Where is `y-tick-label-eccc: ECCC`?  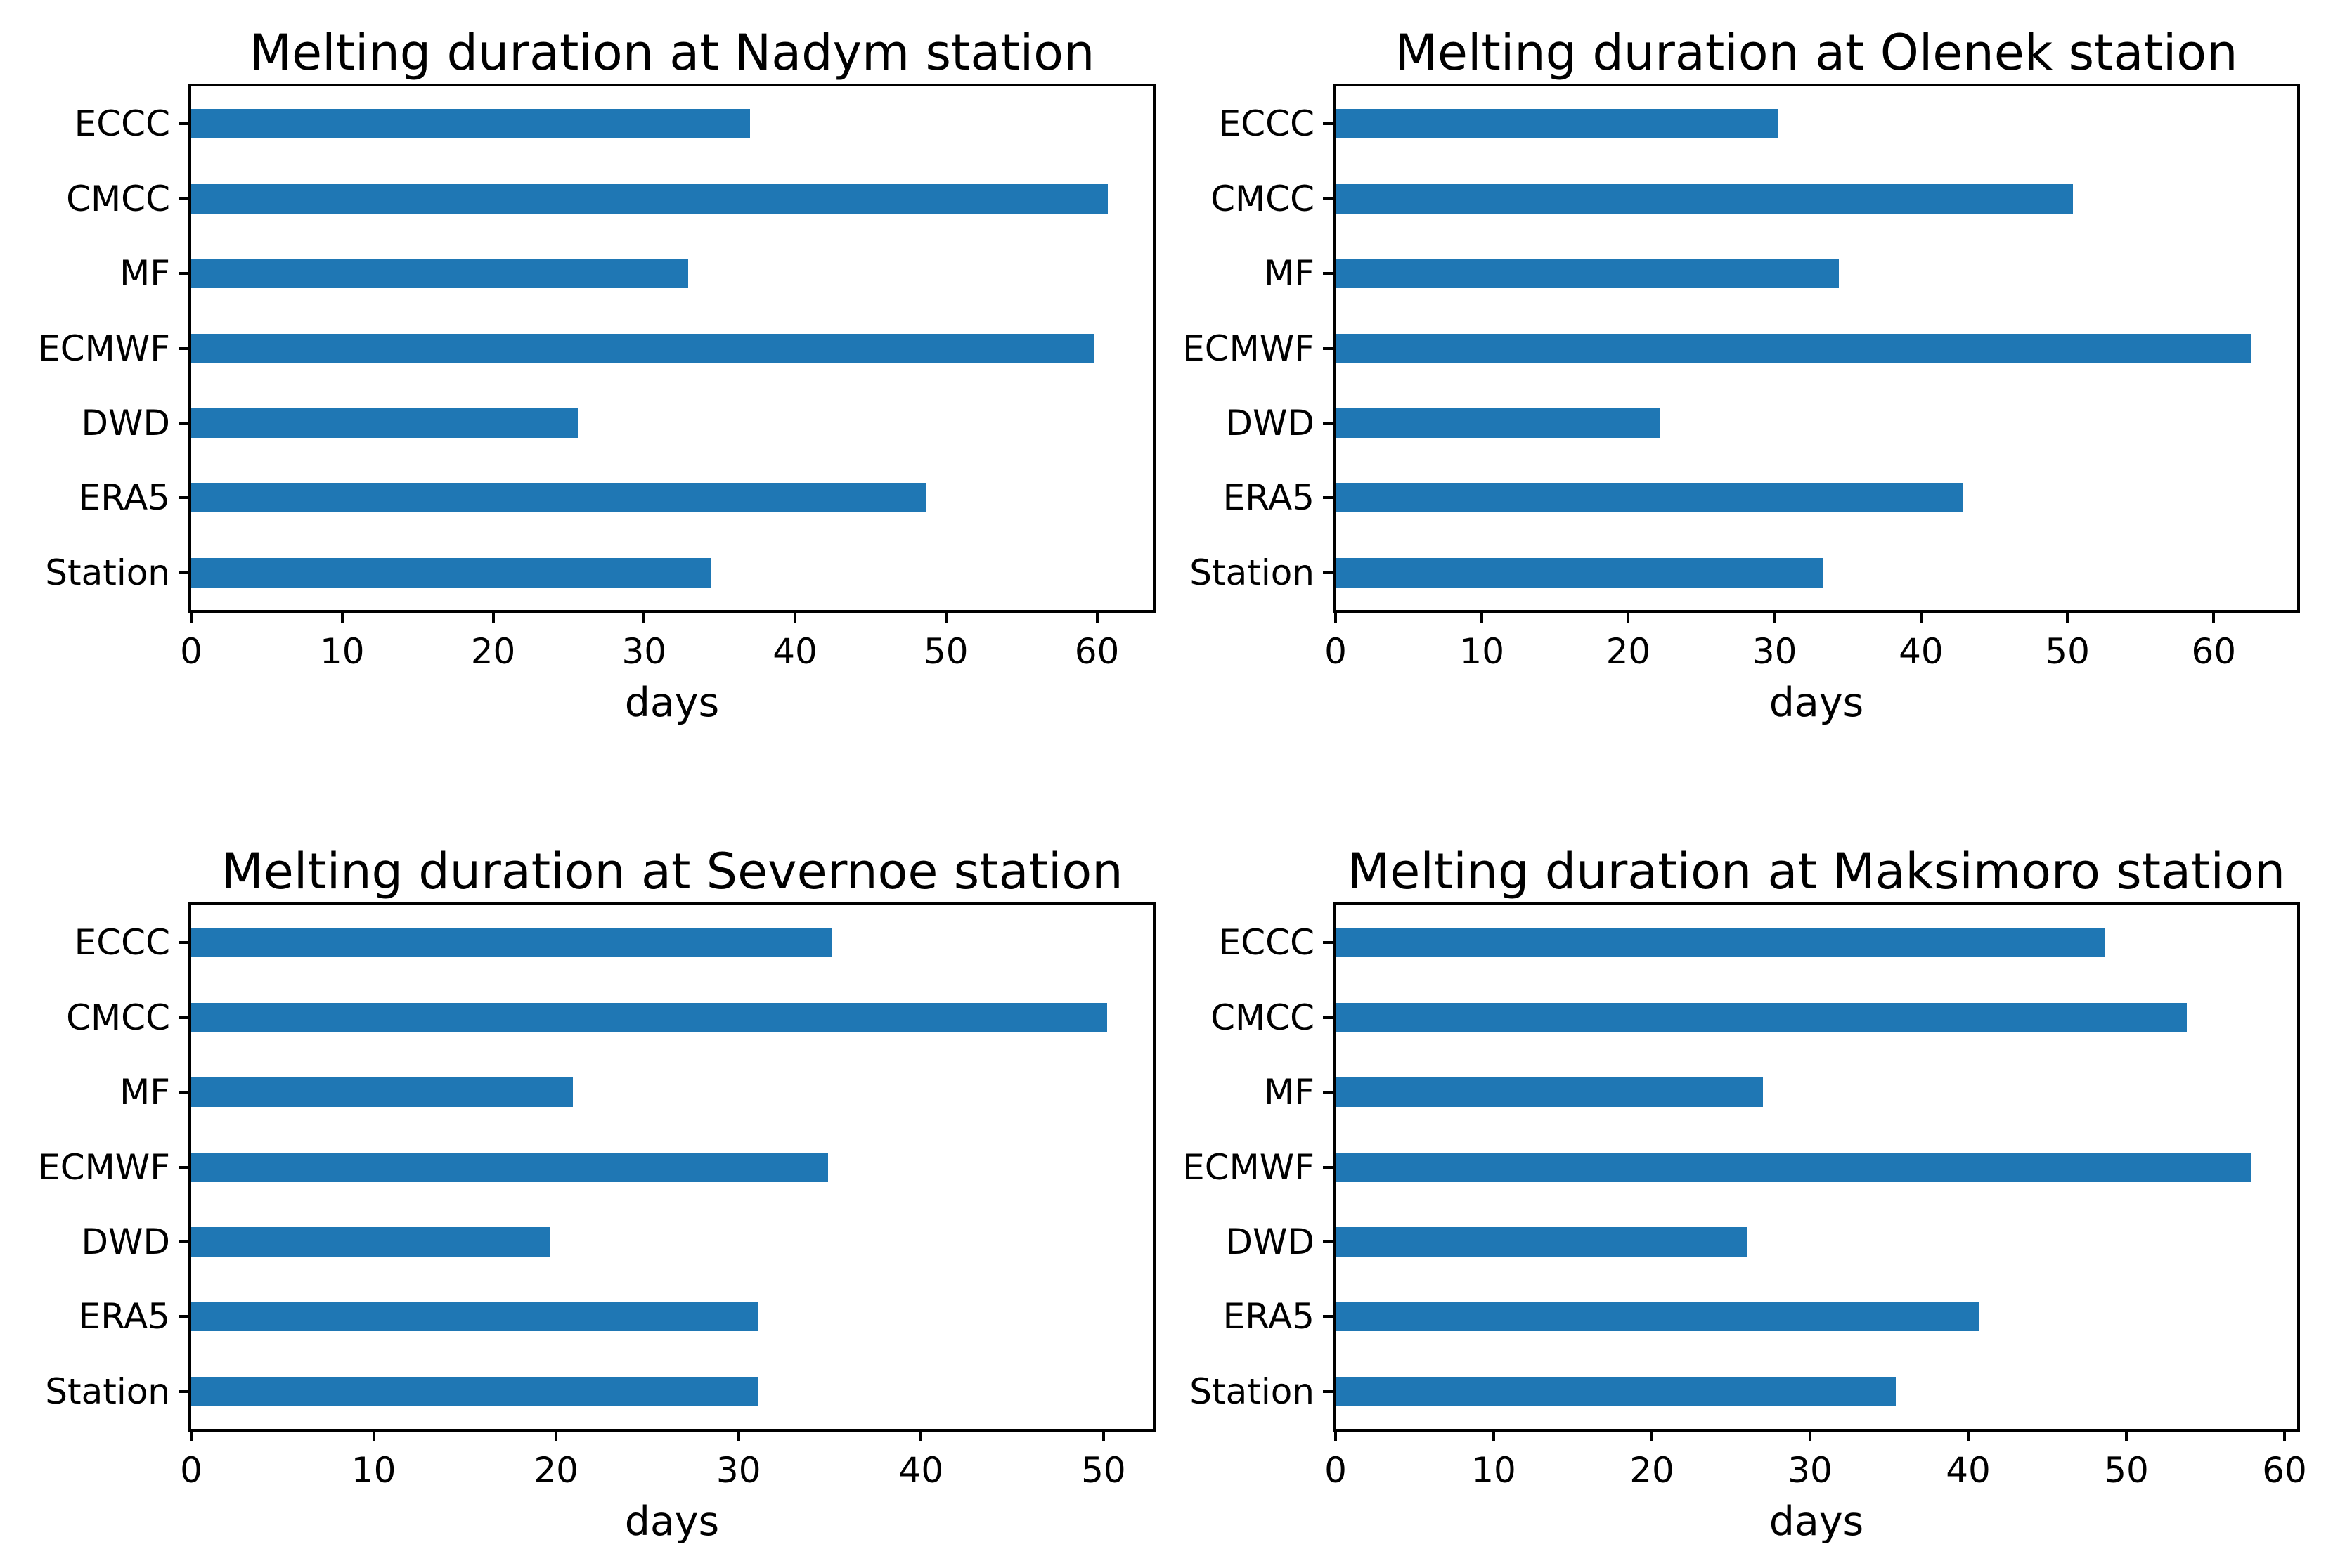 y-tick-label-eccc: ECCC is located at coordinates (122, 124).